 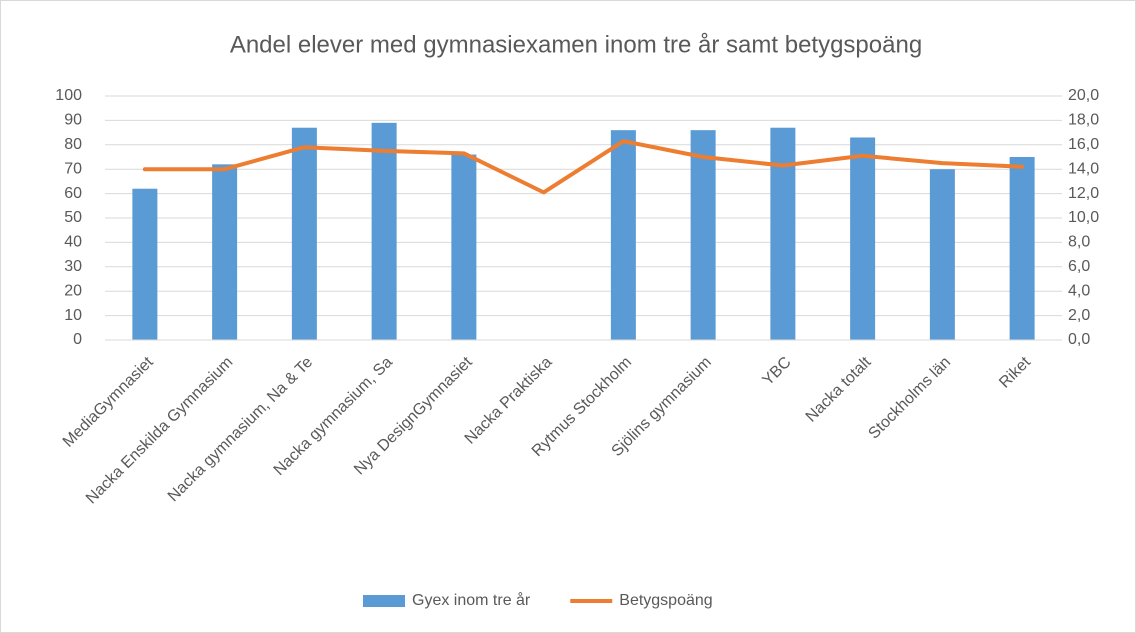 I want to click on y2-tick-label: 2,0, so click(x=1079, y=315).